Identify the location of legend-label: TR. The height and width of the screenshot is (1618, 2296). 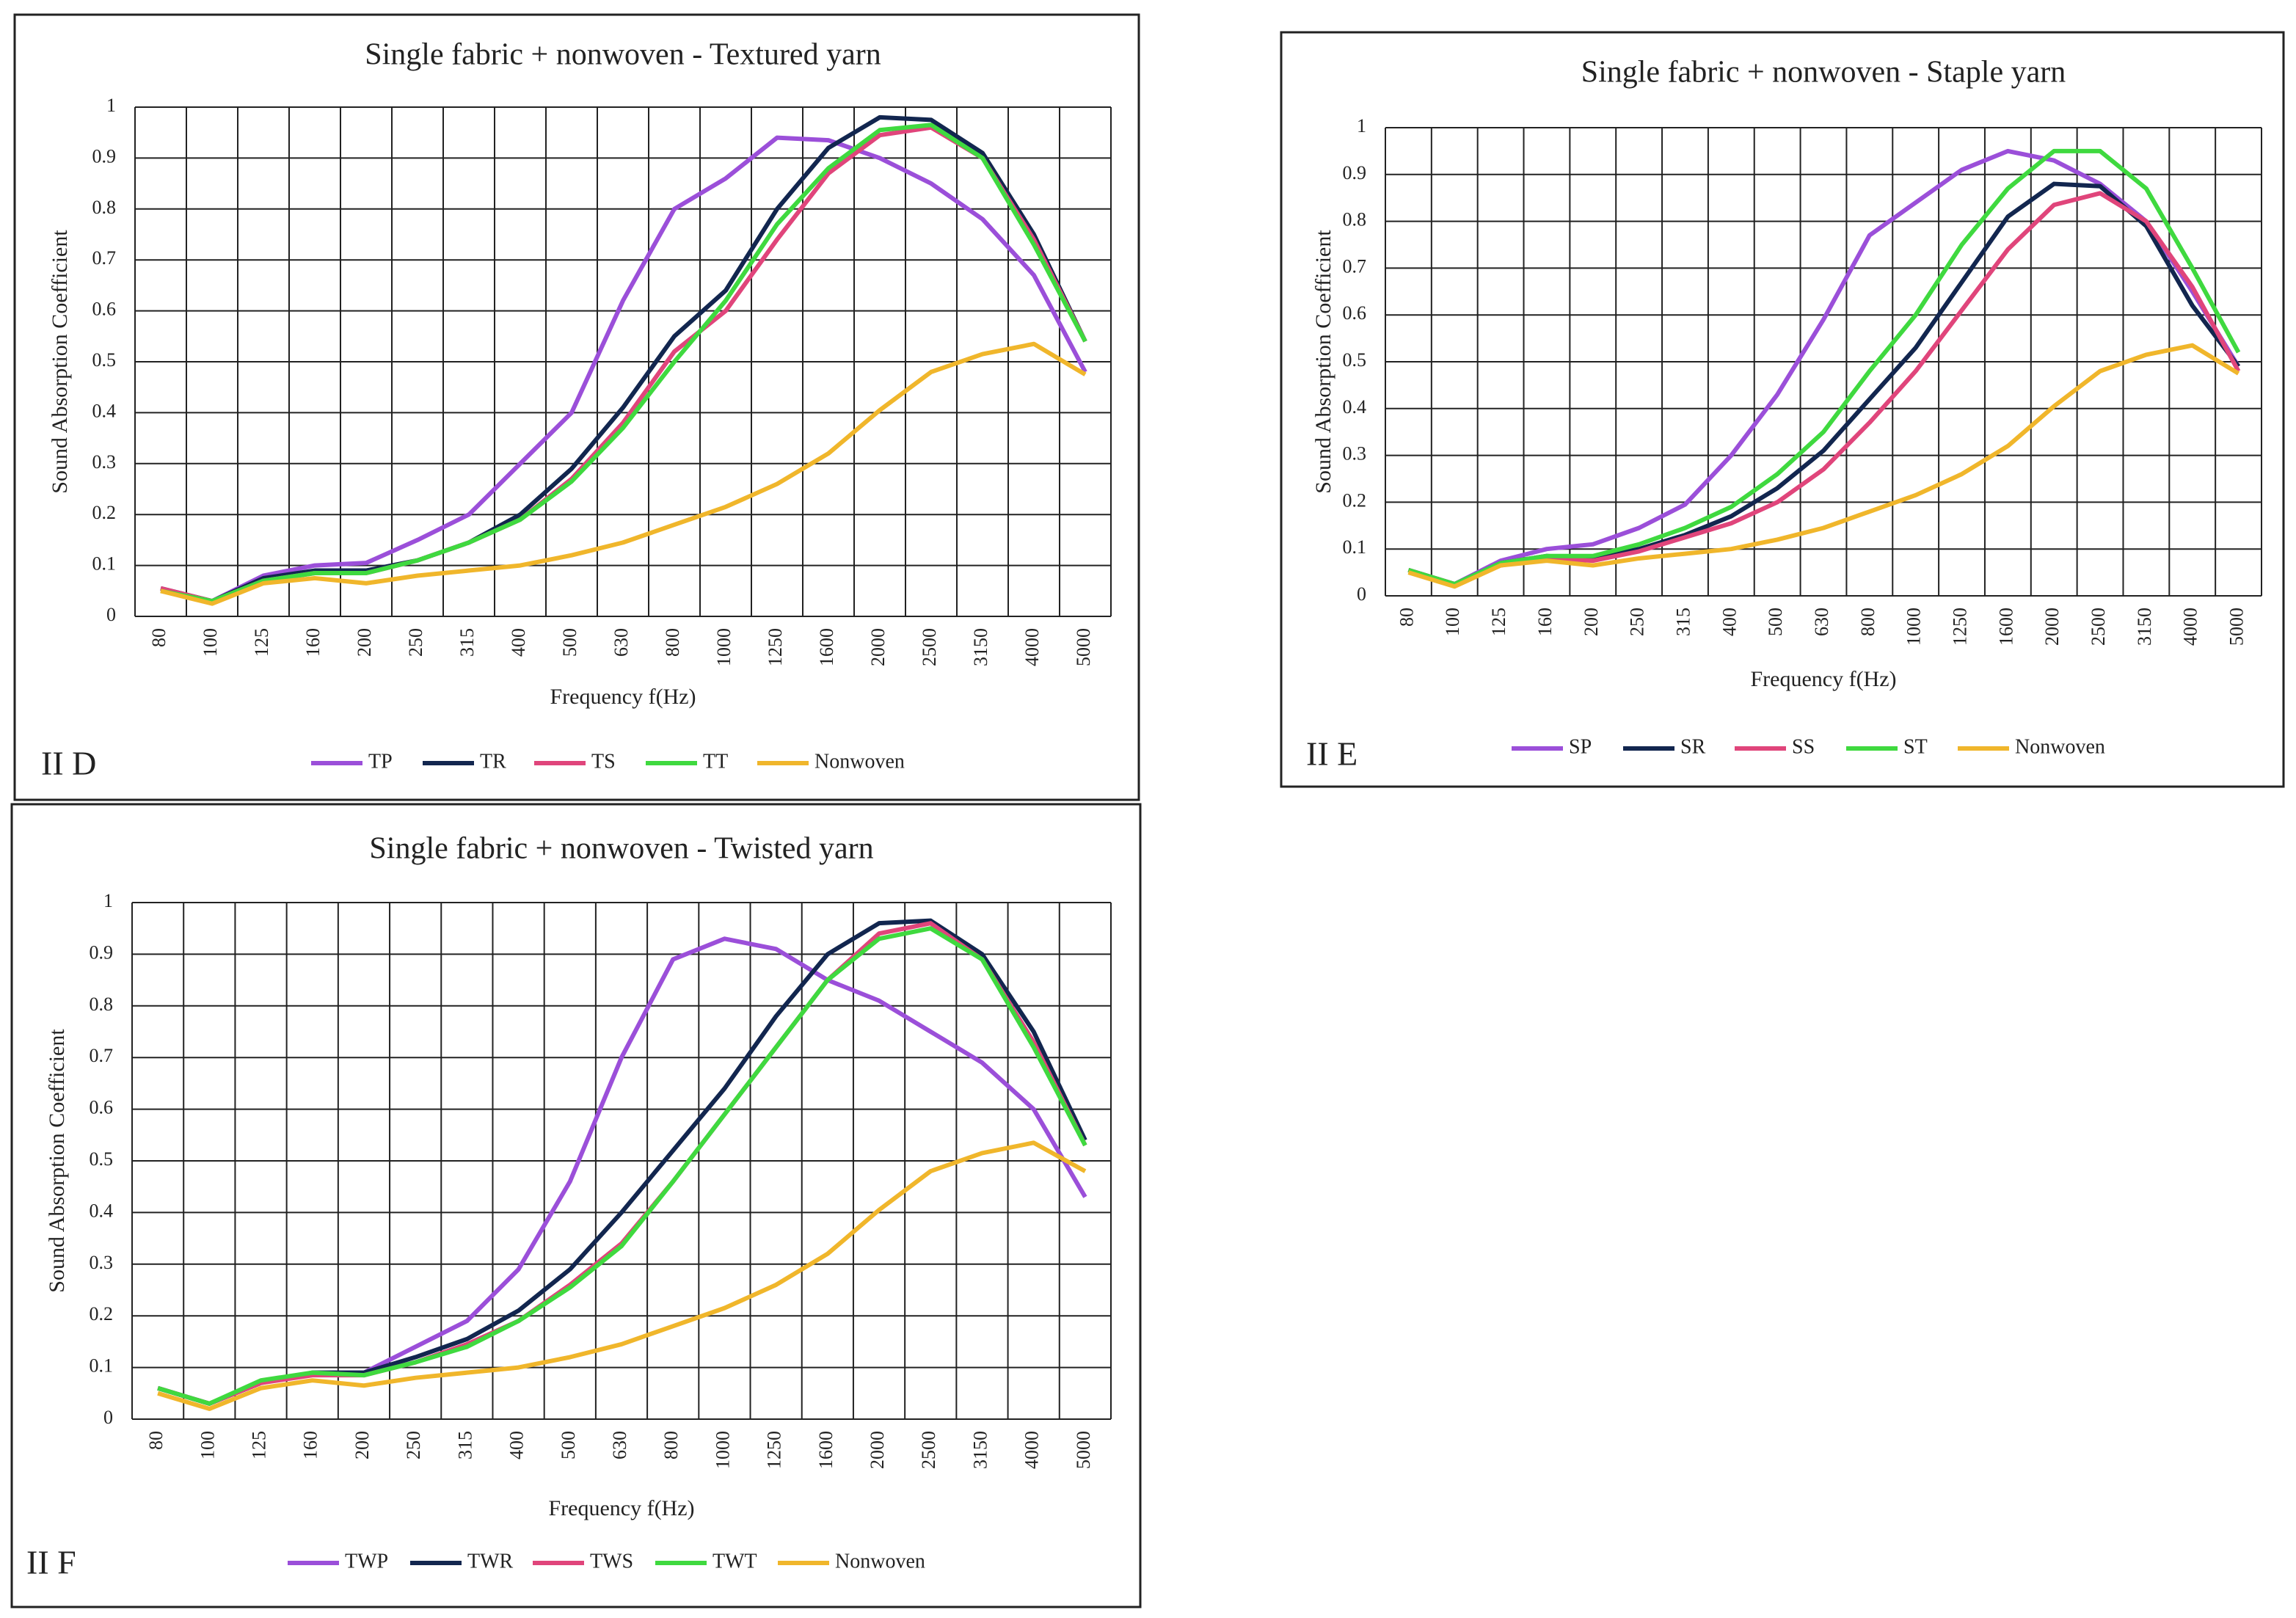
(493, 761).